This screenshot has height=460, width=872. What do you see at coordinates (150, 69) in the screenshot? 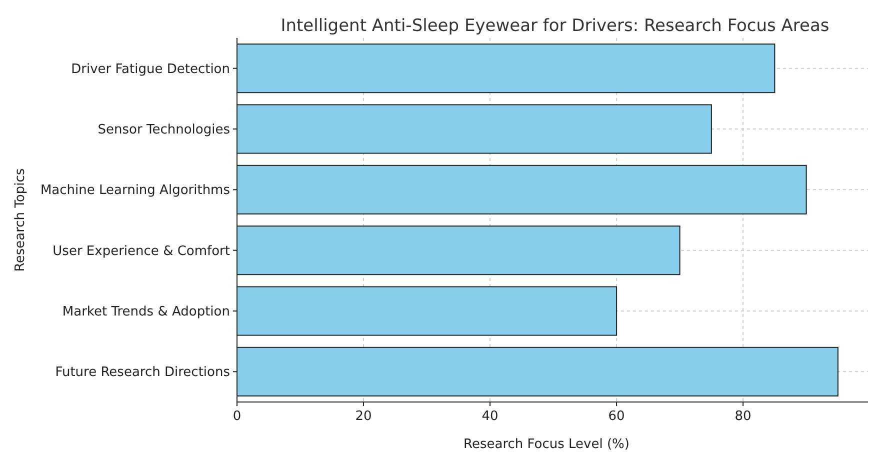
I see `y-tick-label: Driver Fatigue Detection` at bounding box center [150, 69].